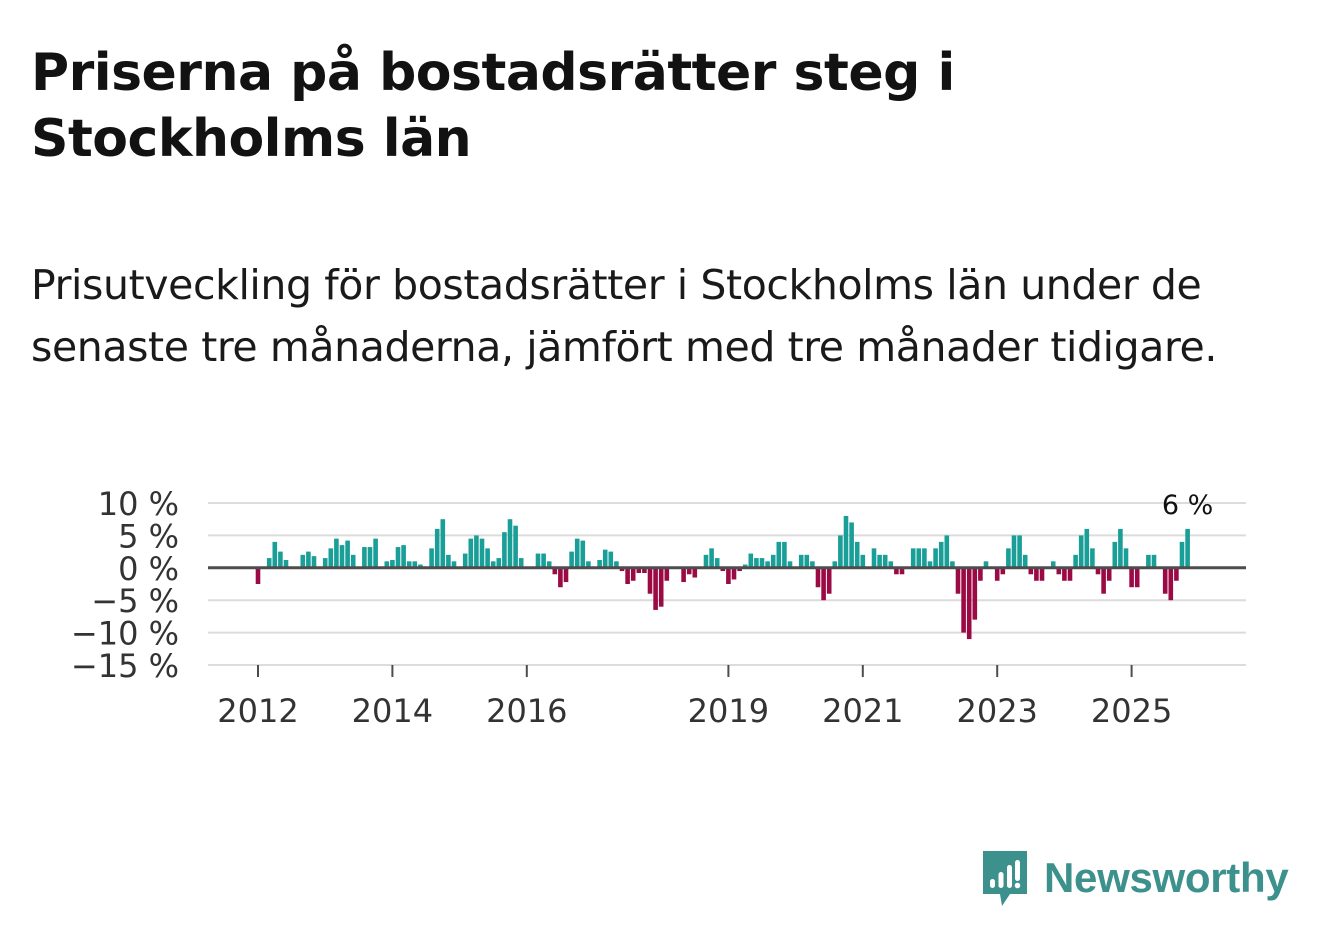 This screenshot has height=939, width=1322. What do you see at coordinates (1131, 711) in the screenshot?
I see `x-tick-label: 2025` at bounding box center [1131, 711].